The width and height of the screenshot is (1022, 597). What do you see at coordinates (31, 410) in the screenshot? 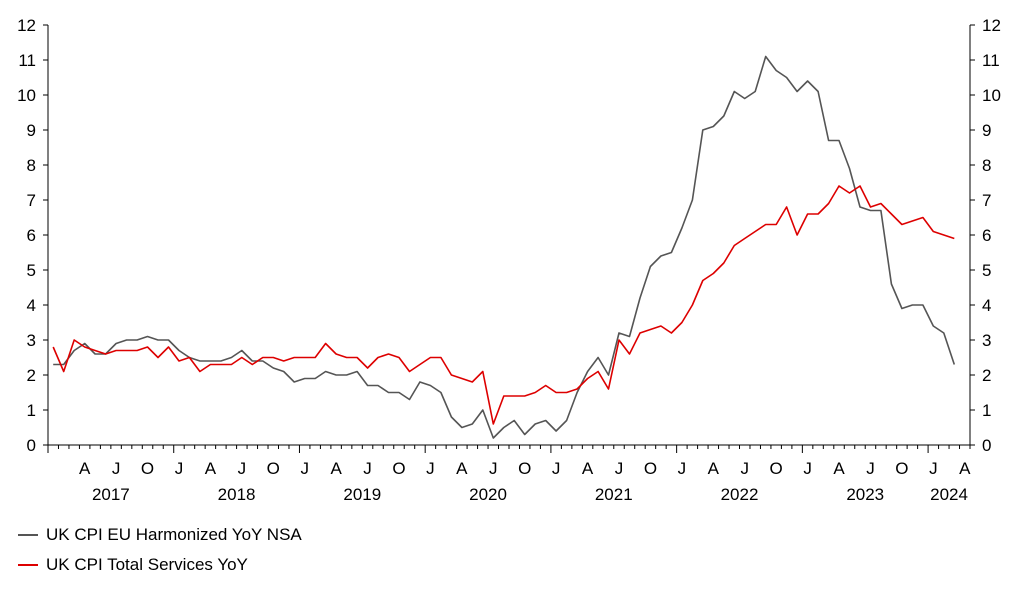
I see `y-tick-label-left: 1` at bounding box center [31, 410].